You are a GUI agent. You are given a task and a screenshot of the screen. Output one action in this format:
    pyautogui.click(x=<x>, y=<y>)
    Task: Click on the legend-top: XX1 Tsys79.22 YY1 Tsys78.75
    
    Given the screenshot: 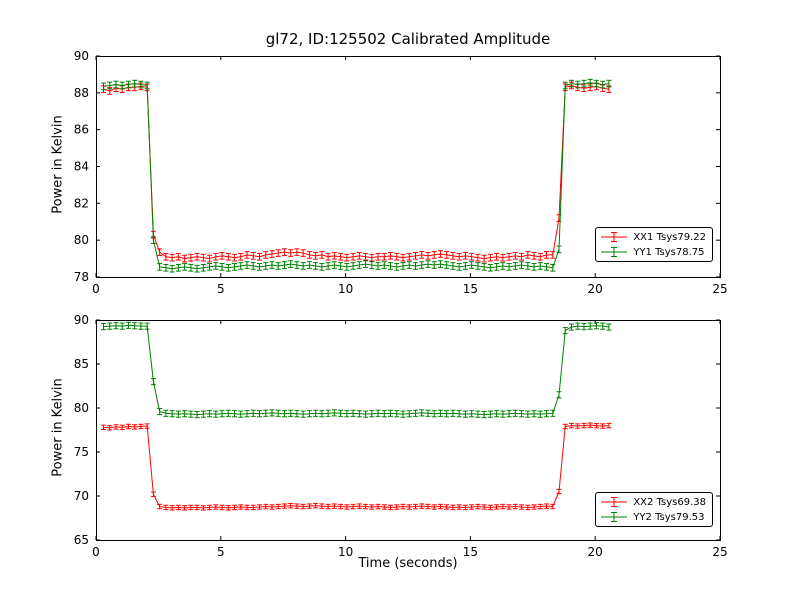 What is the action you would take?
    pyautogui.click(x=654, y=244)
    